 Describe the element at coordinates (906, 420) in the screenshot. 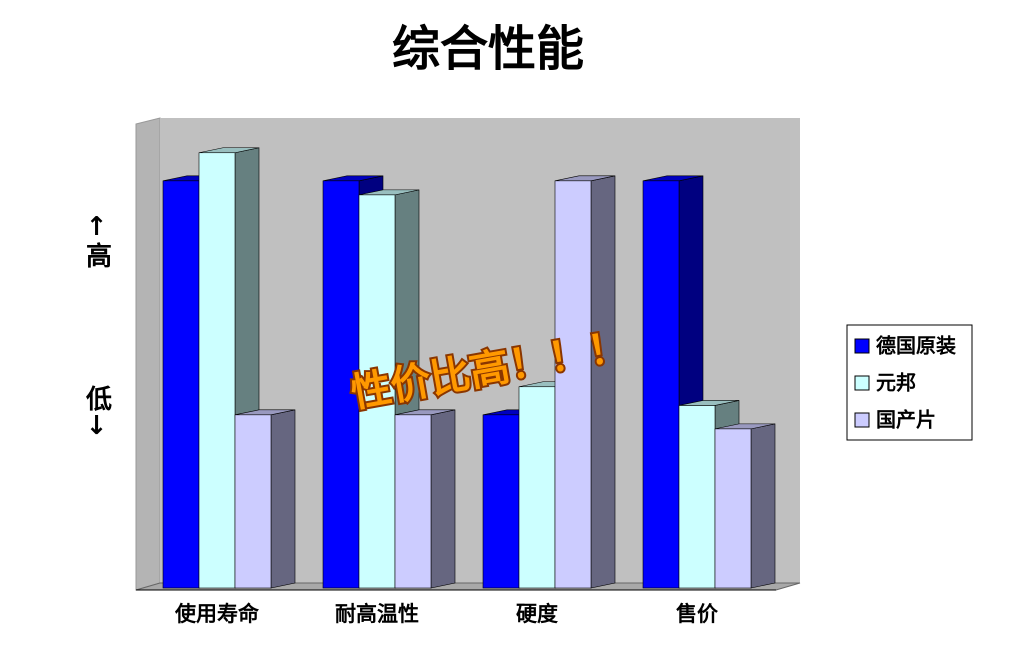

I see `legend-label: 国产片` at that location.